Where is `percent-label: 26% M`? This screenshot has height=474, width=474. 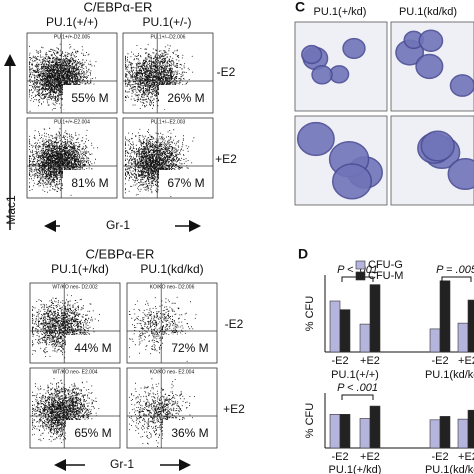
percent-label: 26% M is located at coordinates (185, 98).